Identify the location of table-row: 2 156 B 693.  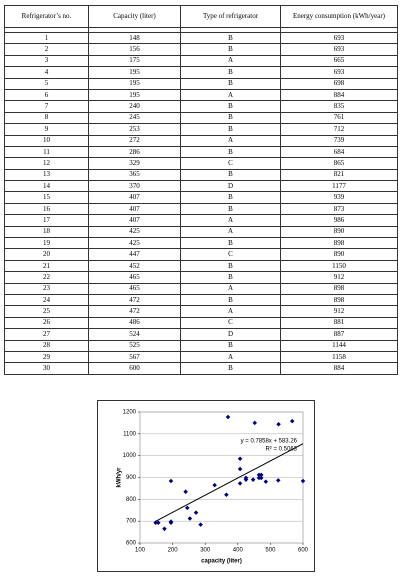
(201, 49).